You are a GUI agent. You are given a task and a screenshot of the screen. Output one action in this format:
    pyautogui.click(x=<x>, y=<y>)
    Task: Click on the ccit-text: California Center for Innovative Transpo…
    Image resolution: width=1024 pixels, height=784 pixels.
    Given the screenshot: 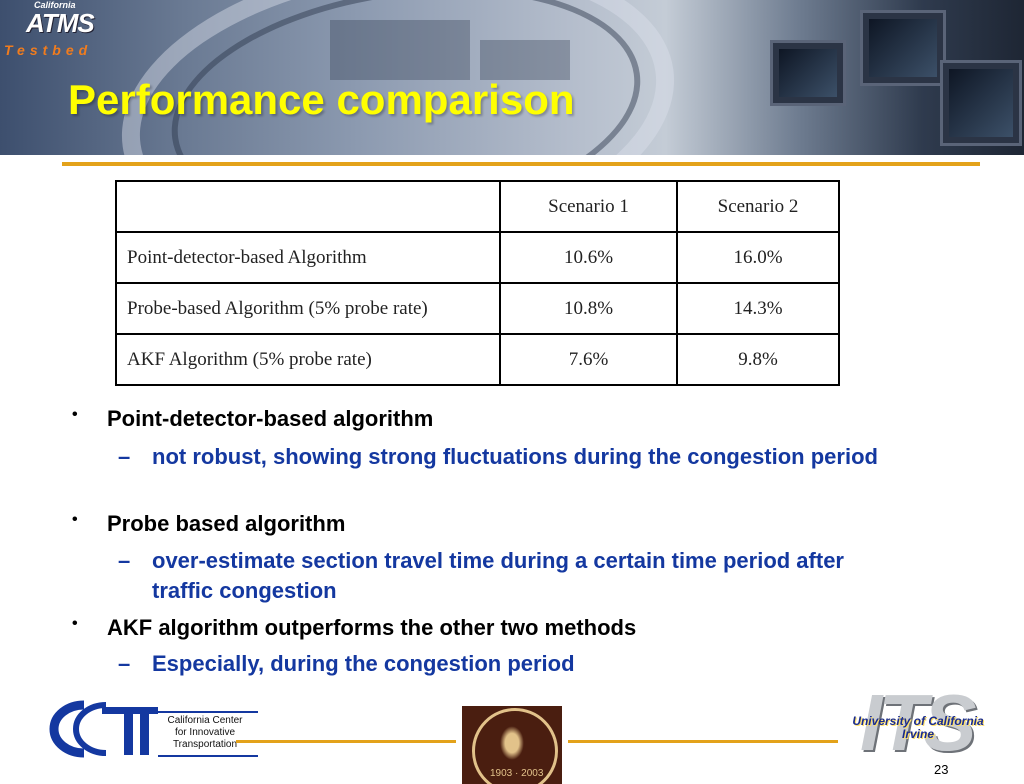 What is the action you would take?
    pyautogui.click(x=205, y=733)
    